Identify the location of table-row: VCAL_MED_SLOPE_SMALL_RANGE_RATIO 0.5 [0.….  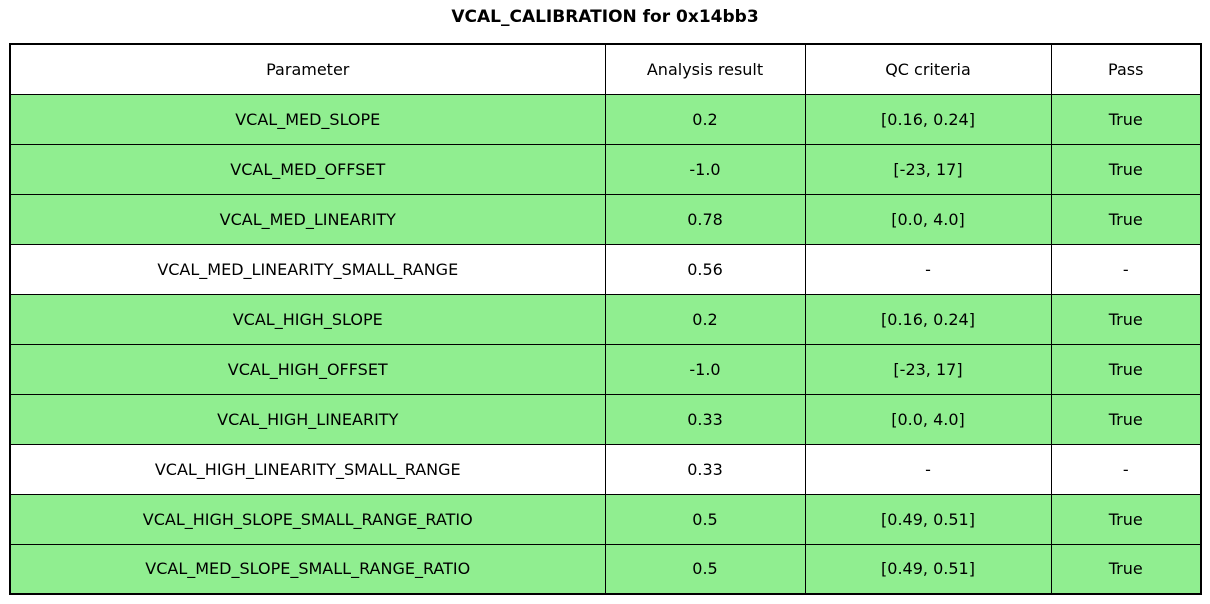
(605, 569).